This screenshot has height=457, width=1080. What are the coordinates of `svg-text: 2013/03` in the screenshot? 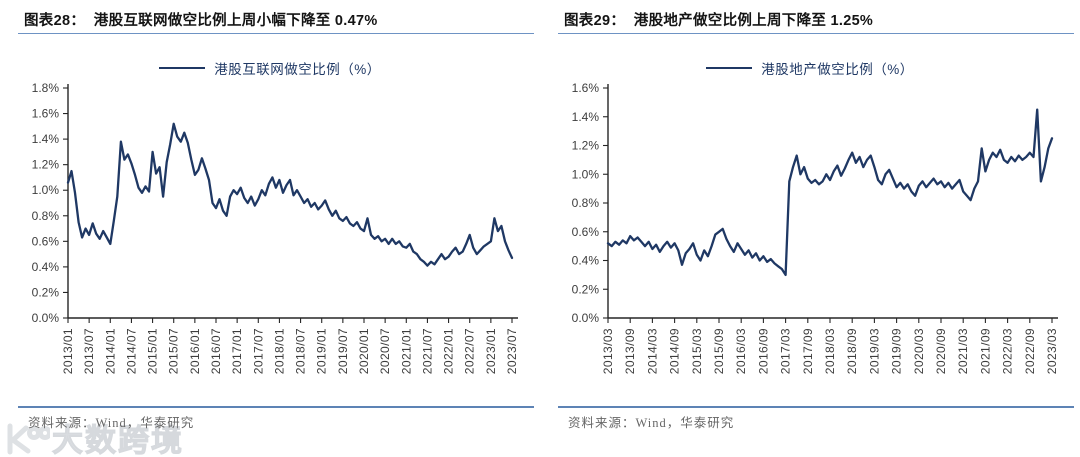 It's located at (608, 351).